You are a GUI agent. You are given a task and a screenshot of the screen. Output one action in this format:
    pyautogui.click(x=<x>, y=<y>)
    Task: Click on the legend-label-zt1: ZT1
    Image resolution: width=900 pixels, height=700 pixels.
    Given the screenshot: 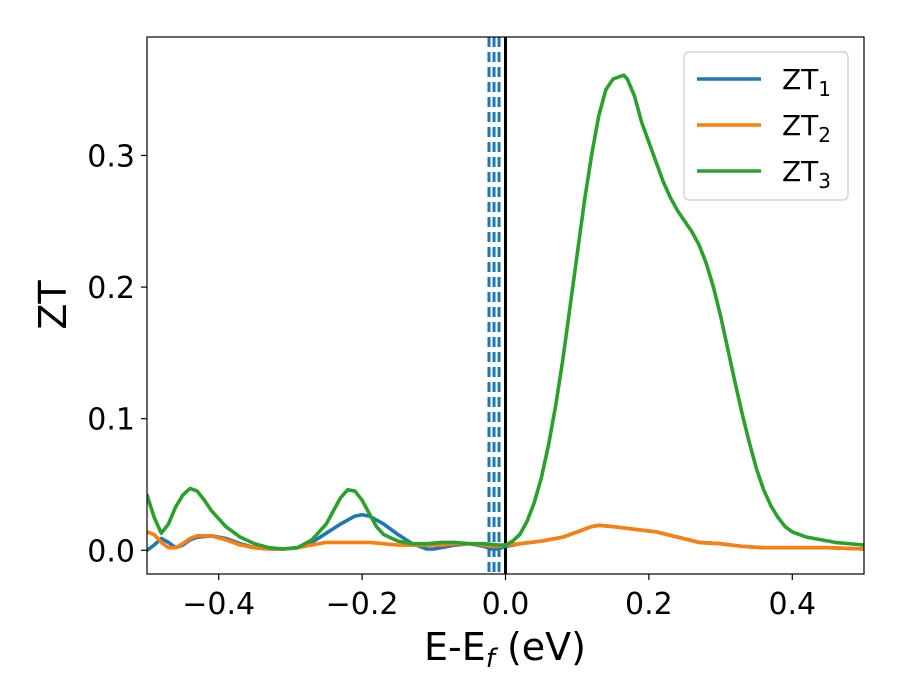 What is the action you would take?
    pyautogui.click(x=806, y=82)
    